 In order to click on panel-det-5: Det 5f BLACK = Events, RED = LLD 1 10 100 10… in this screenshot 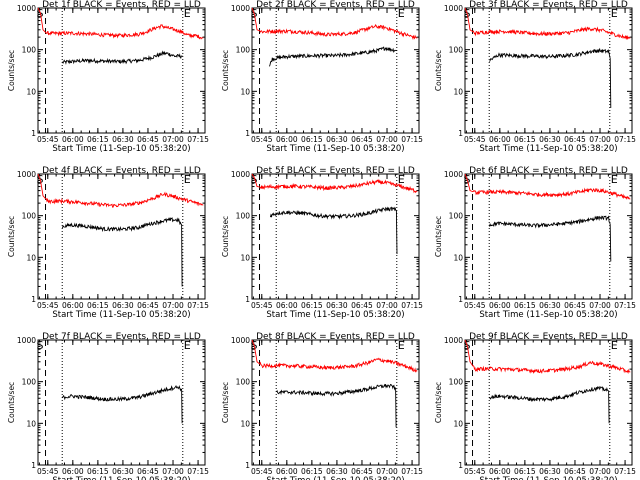, I will do `click(322, 243)`.